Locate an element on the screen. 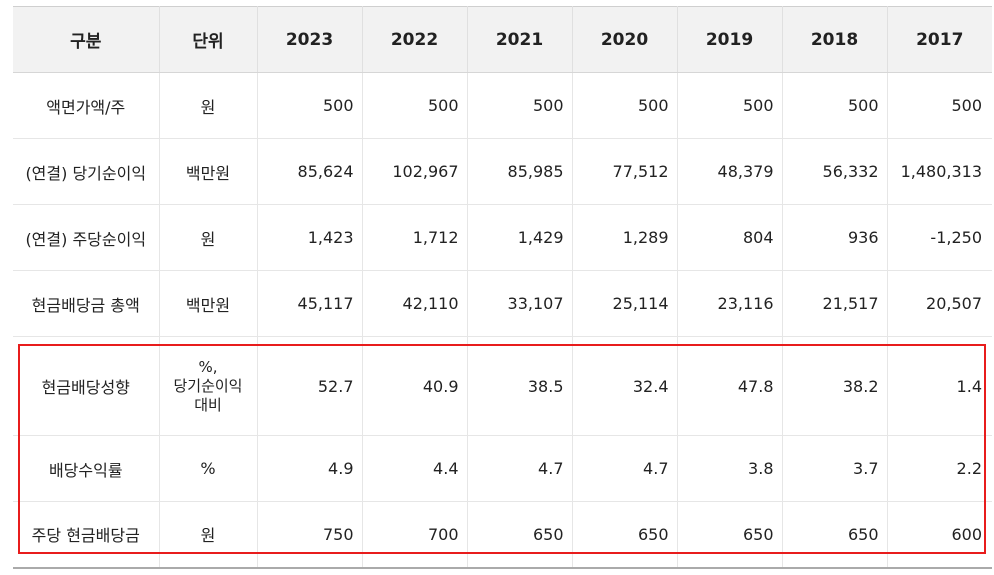  cell-value: 20,507 is located at coordinates (939, 303).